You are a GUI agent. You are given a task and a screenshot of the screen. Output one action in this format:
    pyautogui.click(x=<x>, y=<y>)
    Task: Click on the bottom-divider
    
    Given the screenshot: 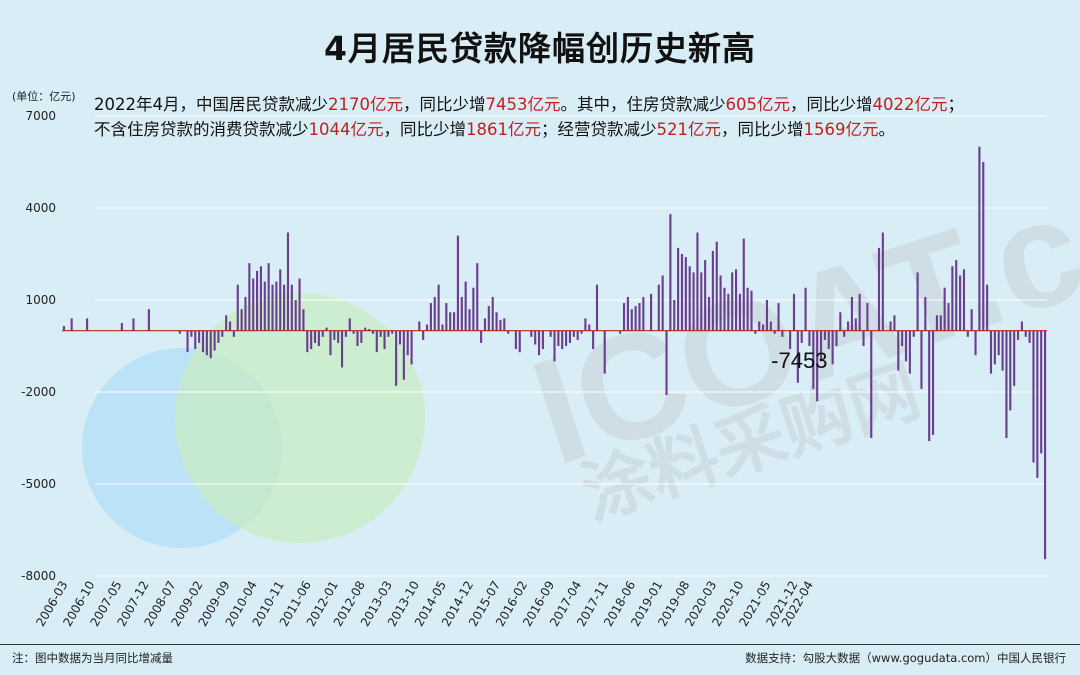 What is the action you would take?
    pyautogui.click(x=540, y=644)
    